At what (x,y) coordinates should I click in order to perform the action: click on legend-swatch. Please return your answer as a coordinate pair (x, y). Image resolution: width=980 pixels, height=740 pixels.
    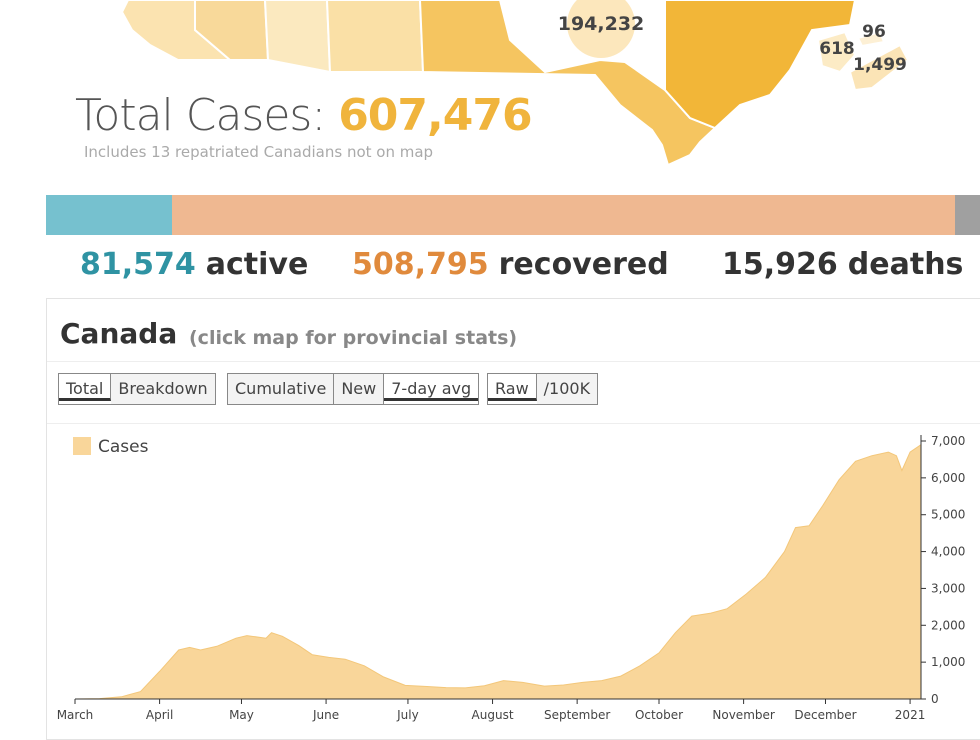
    Looking at the image, I should click on (82, 446).